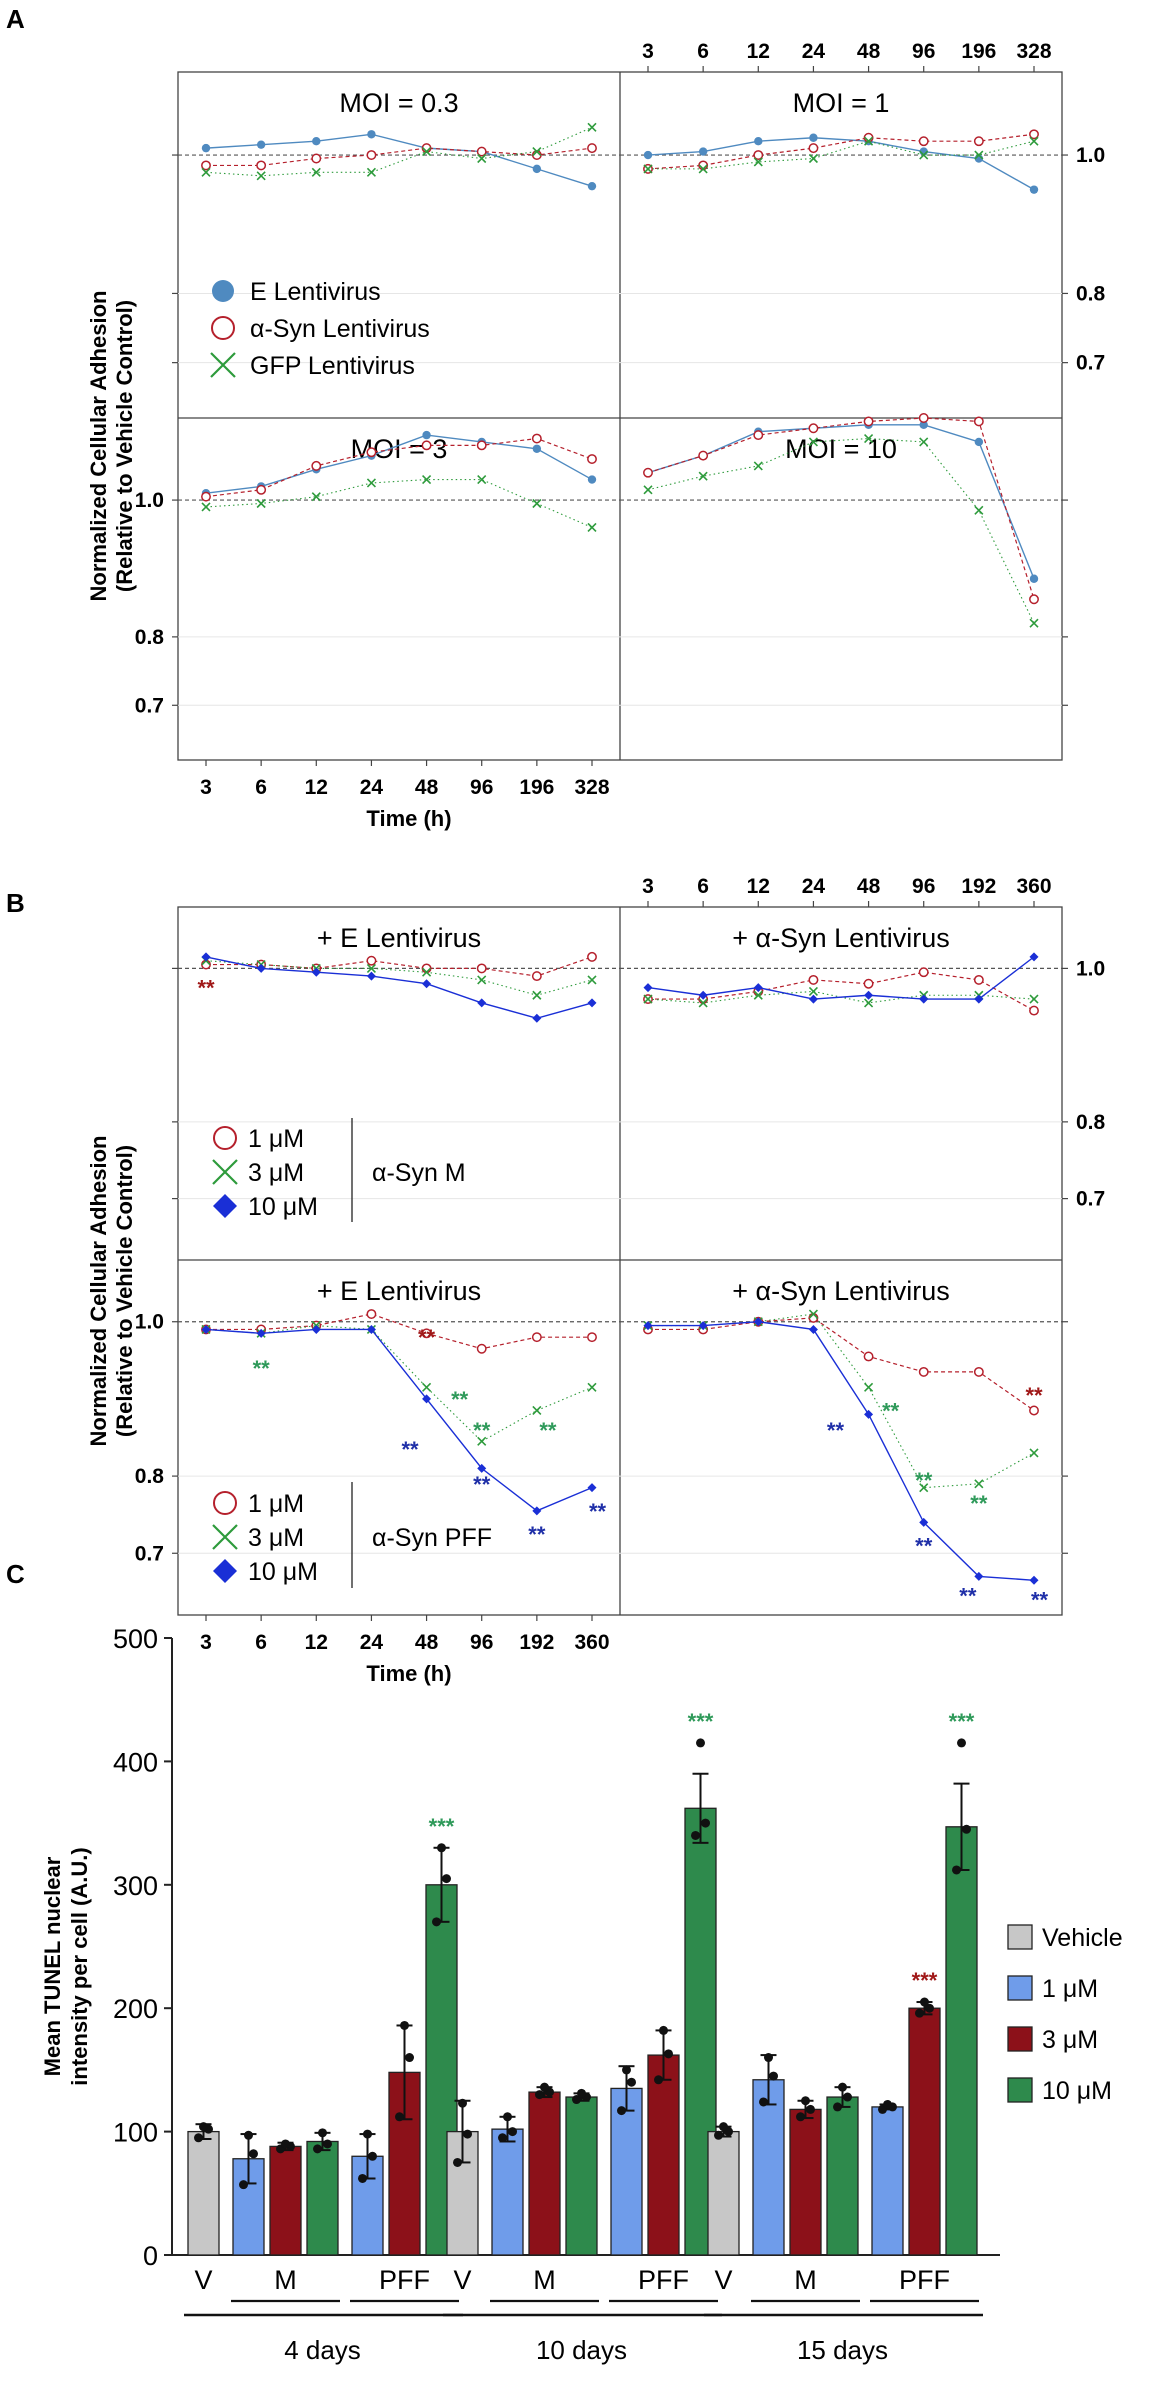 The height and width of the screenshot is (2381, 1154). What do you see at coordinates (703, 886) in the screenshot?
I see `x-tick-label-top: 6` at bounding box center [703, 886].